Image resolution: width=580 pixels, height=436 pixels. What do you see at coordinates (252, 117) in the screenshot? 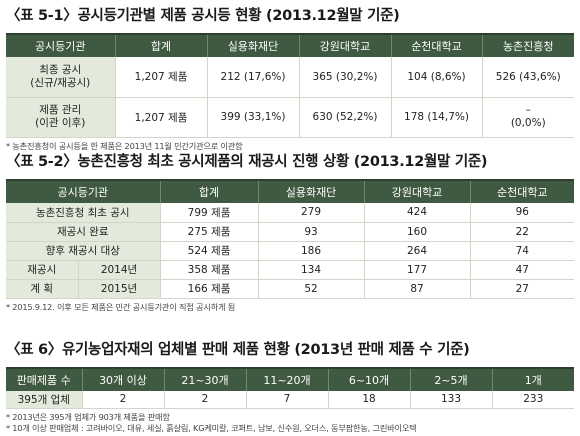
I see `table-cell: 399 (33,1%)` at bounding box center [252, 117].